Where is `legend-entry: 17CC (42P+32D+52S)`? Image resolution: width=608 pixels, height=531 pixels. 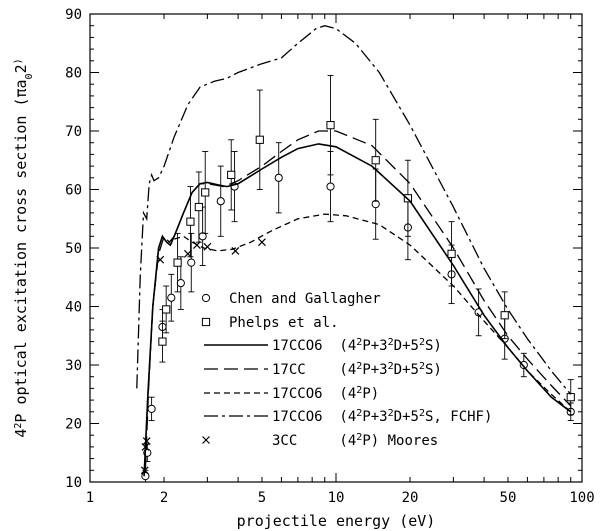 legend-entry: 17CC (42P+32D+52S) is located at coordinates (323, 370).